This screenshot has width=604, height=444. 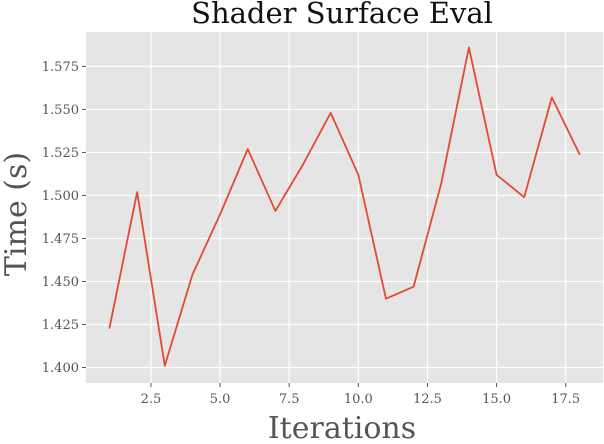 What do you see at coordinates (496, 399) in the screenshot?
I see `x-tick-label: 15.0` at bounding box center [496, 399].